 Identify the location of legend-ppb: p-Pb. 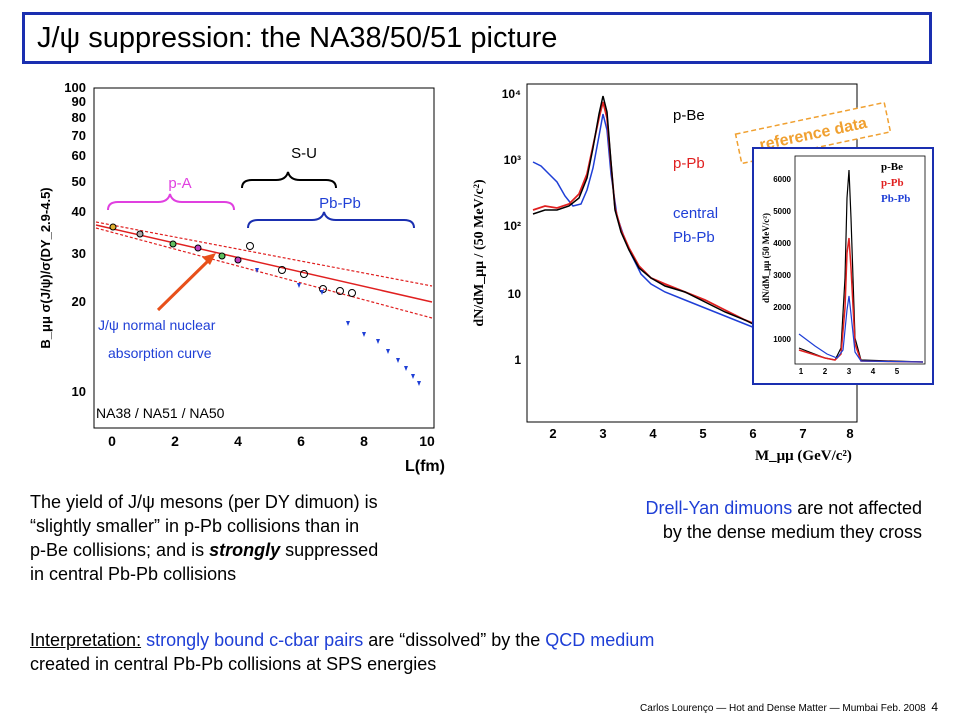
(689, 163).